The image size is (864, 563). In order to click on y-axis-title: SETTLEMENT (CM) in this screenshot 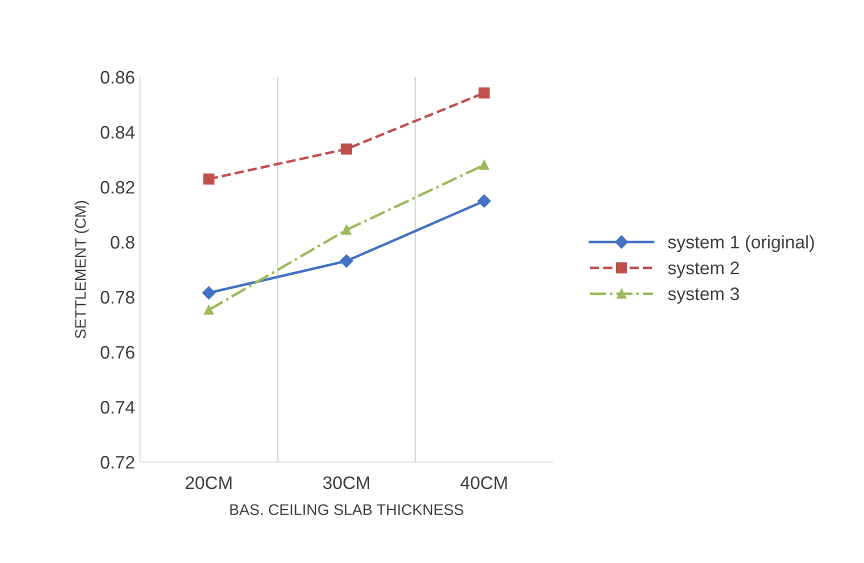, I will do `click(81, 269)`.